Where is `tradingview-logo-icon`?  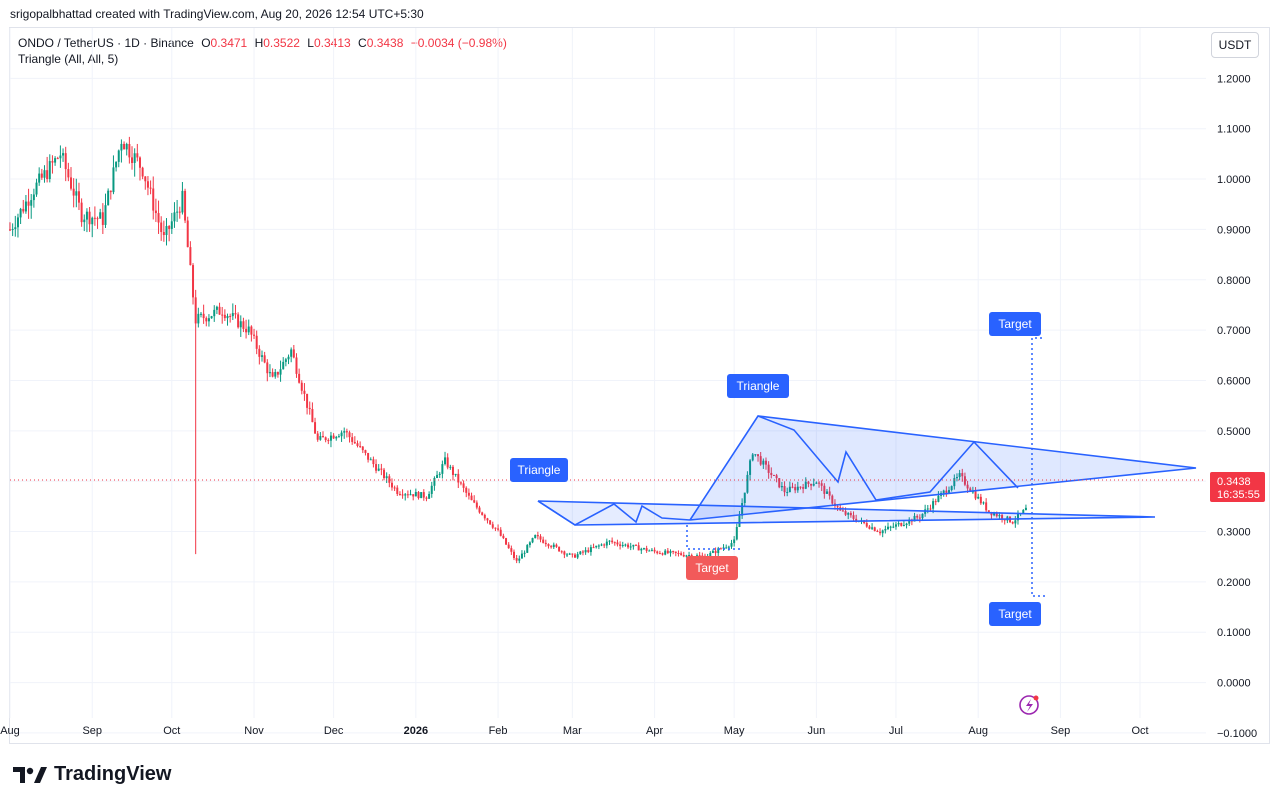 tradingview-logo-icon is located at coordinates (30, 774).